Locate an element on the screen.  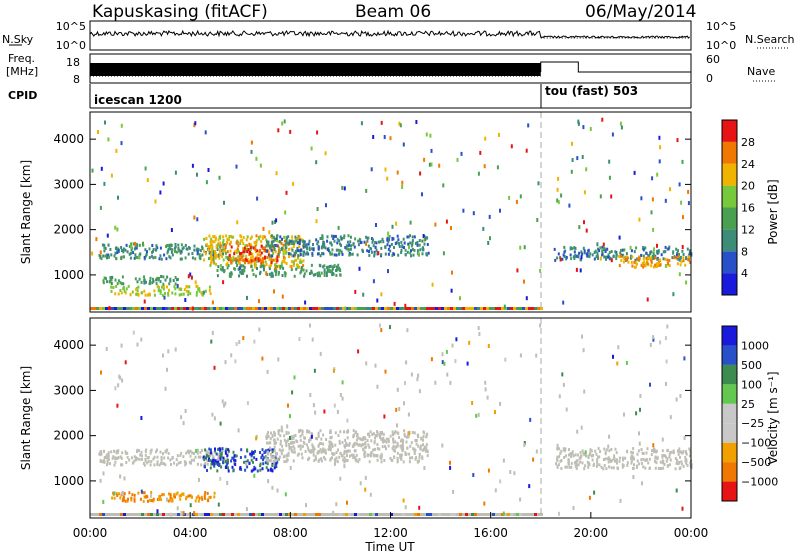
colorbar-tick-label: 25 is located at coordinates (748, 404).